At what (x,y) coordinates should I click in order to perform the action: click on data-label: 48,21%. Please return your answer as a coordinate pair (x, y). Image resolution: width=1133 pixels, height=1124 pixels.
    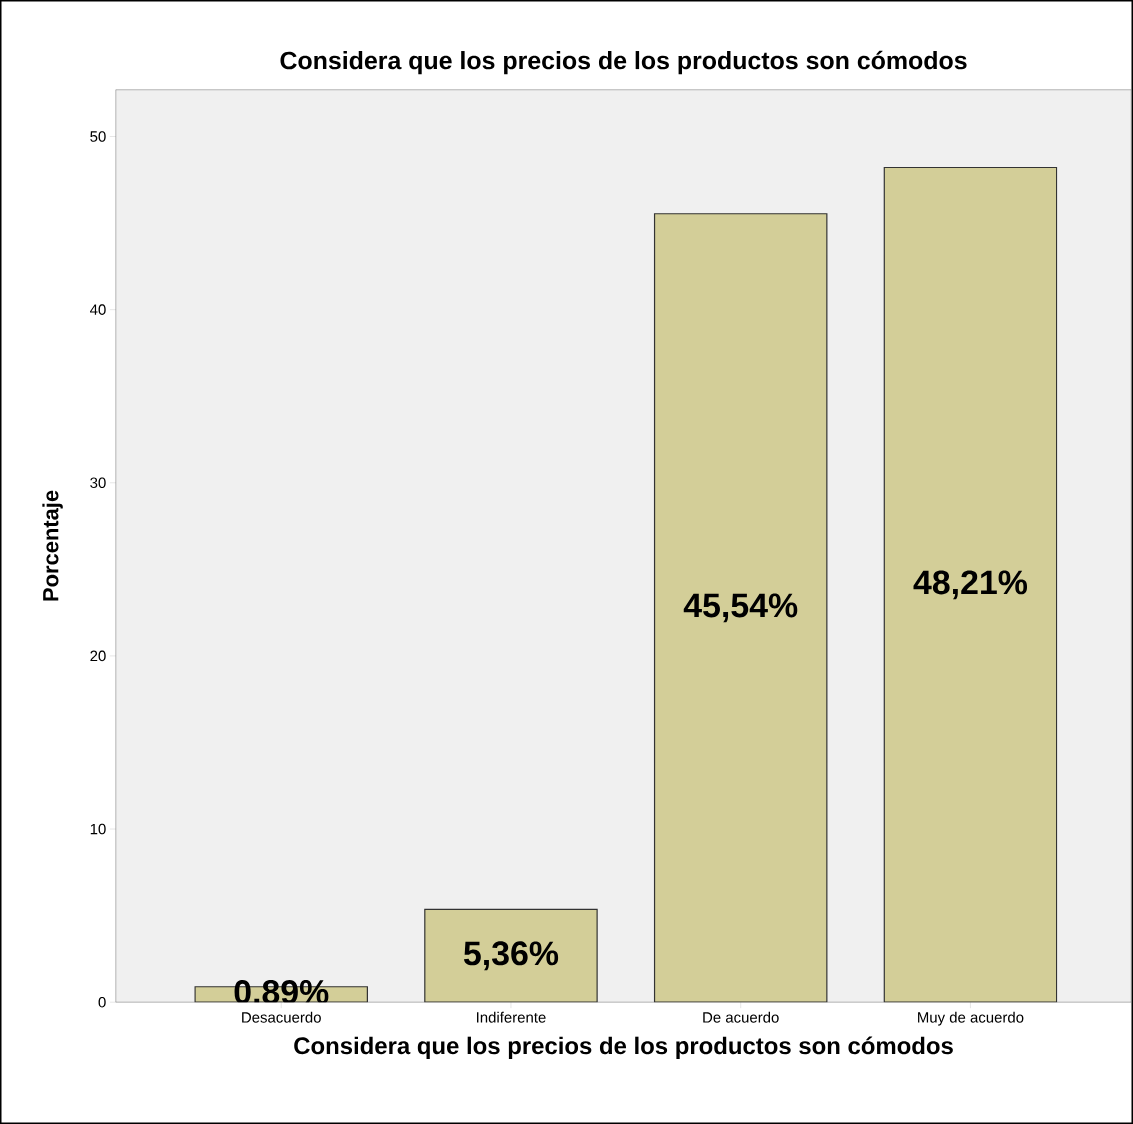
    Looking at the image, I should click on (970, 585).